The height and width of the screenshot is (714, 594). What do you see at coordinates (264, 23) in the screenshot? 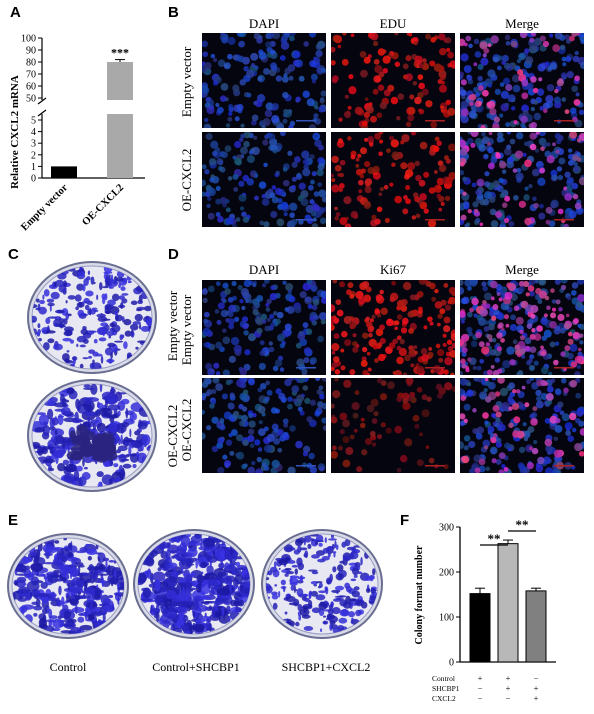
I see `panel-b-col-dapi: DAPI` at bounding box center [264, 23].